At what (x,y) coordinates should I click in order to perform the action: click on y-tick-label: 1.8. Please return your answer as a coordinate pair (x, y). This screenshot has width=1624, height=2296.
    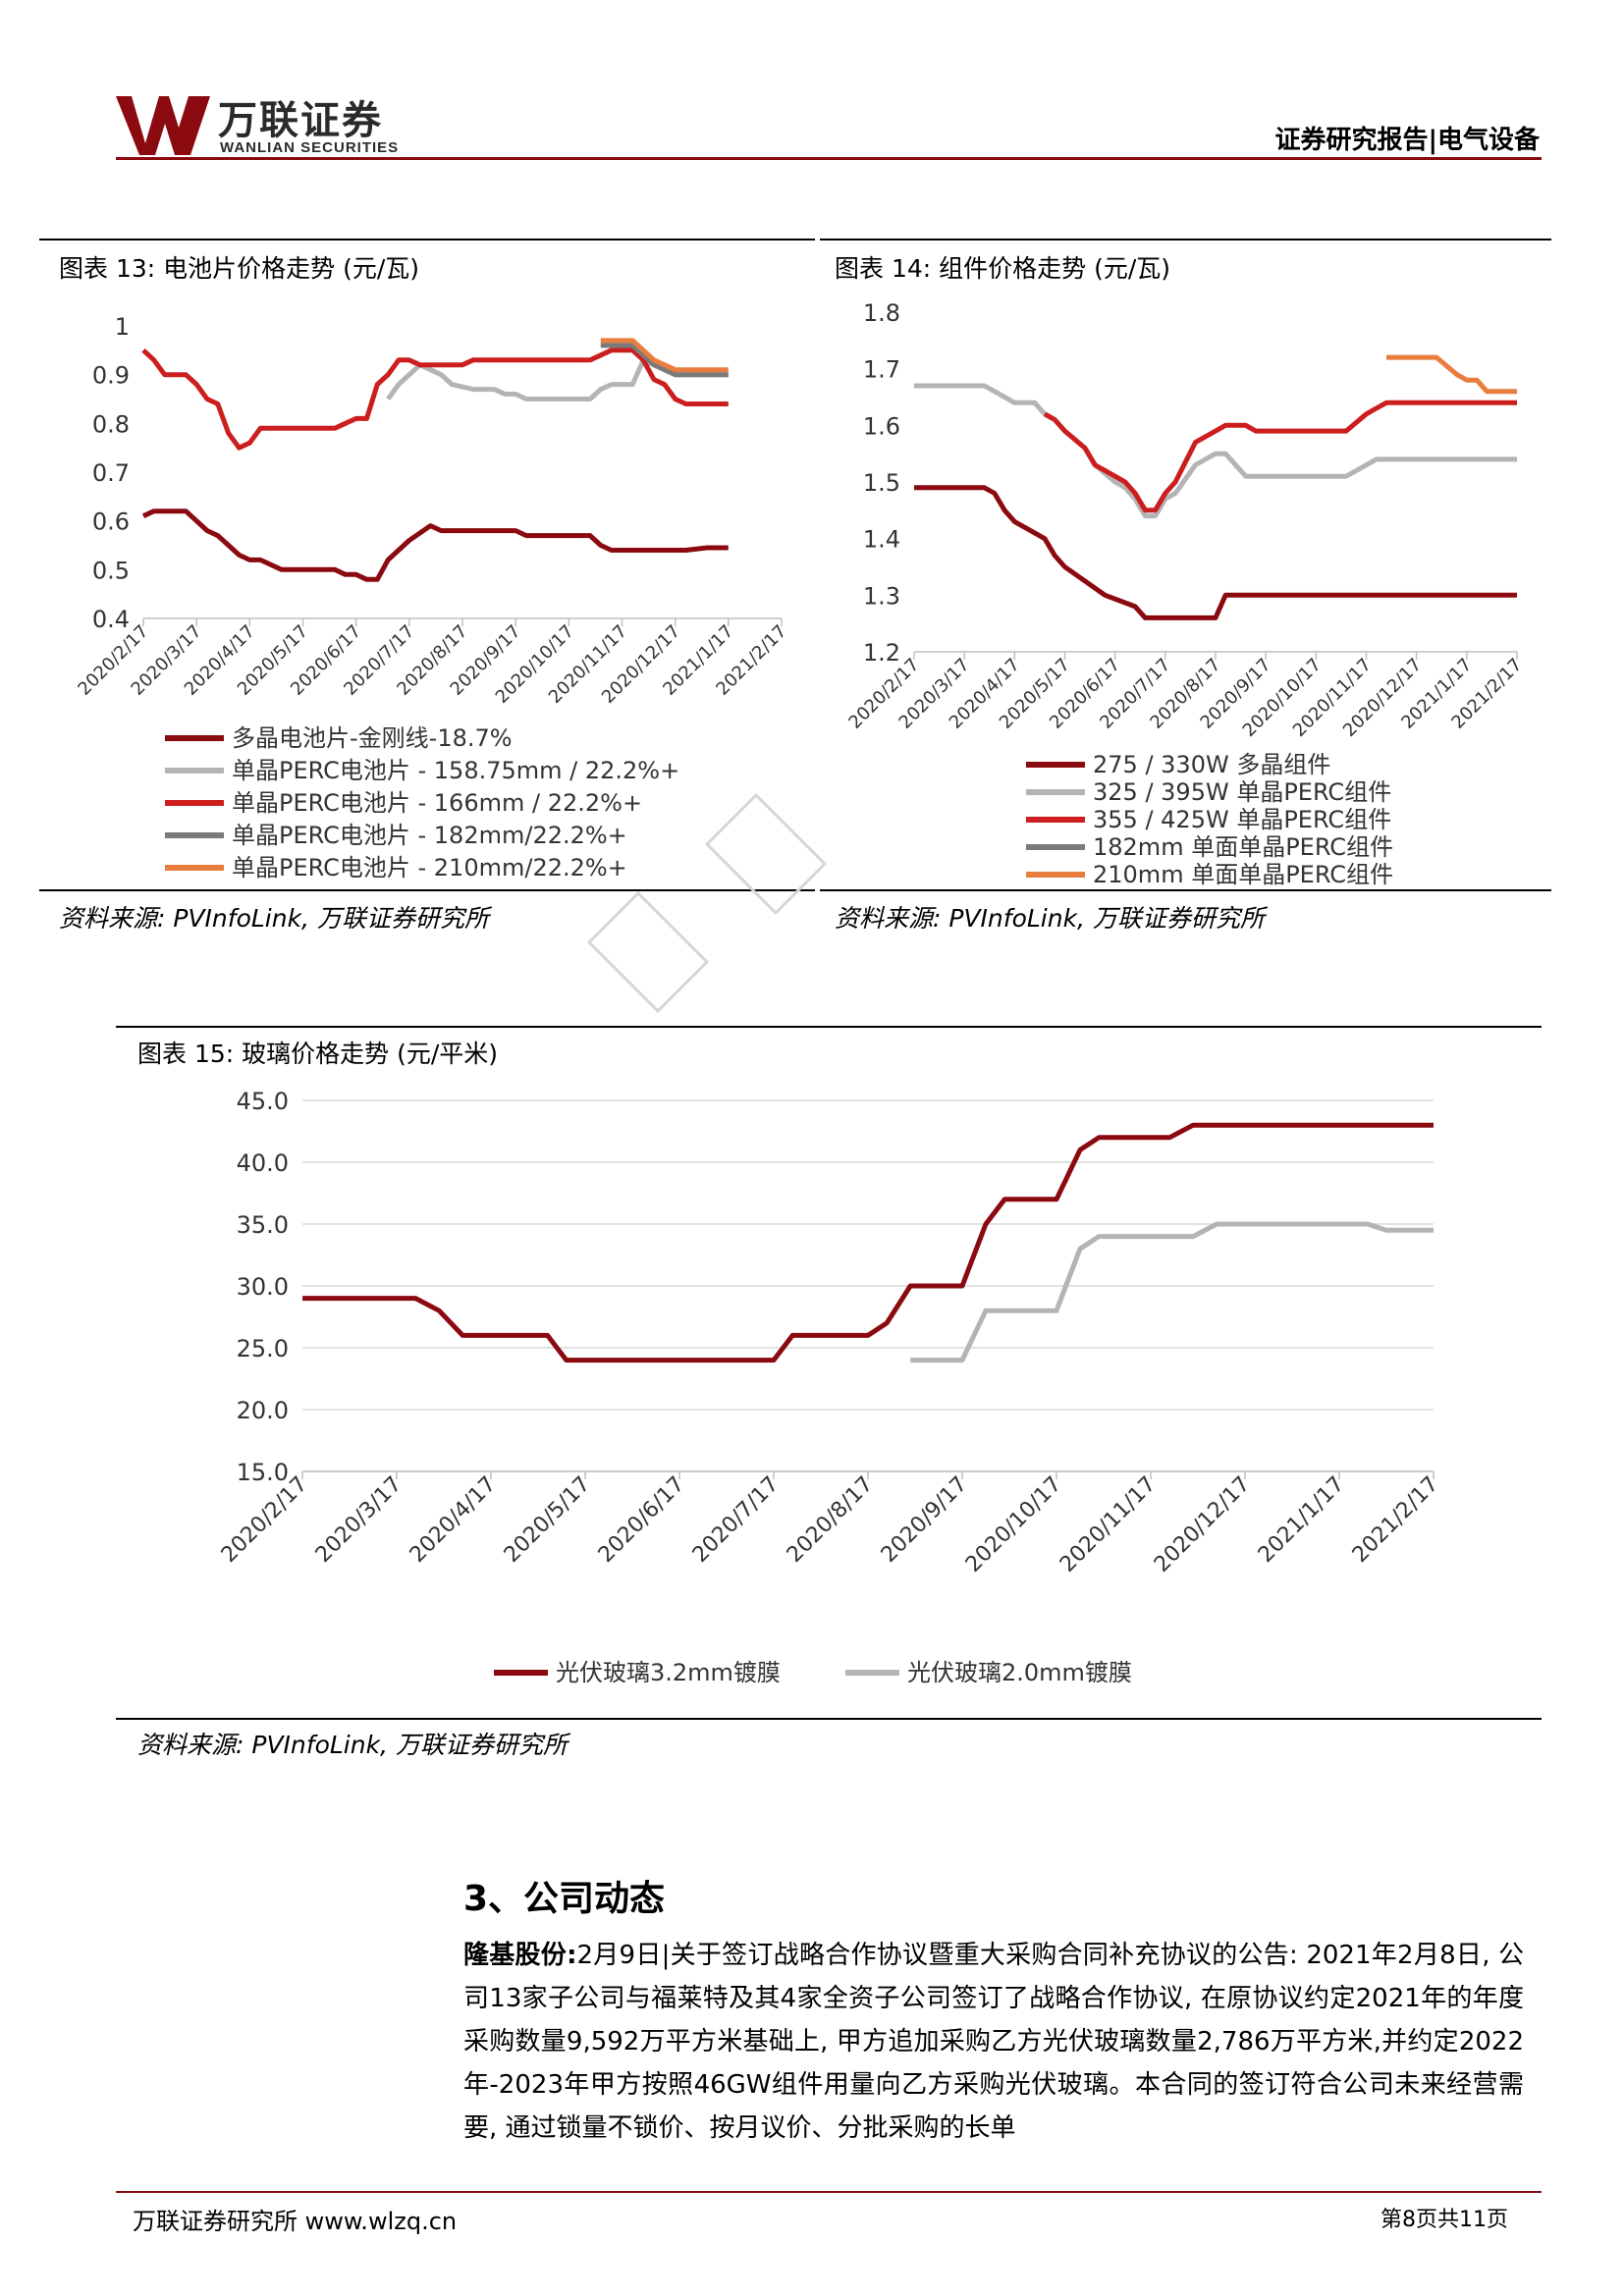
    Looking at the image, I should click on (881, 313).